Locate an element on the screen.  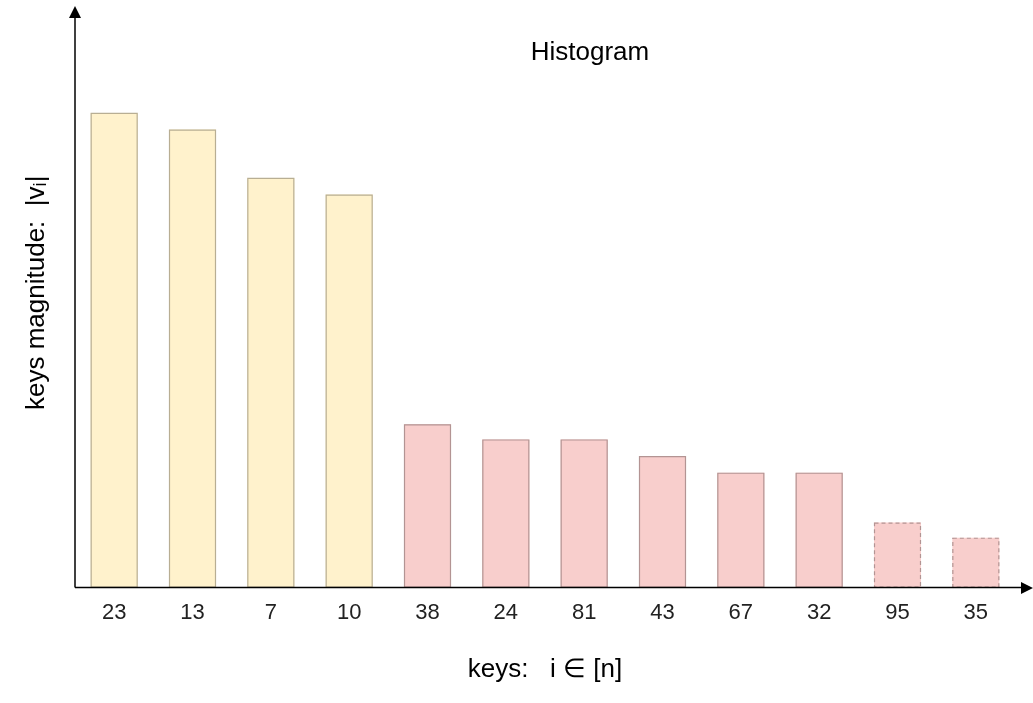
x-tick-label: 67 is located at coordinates (741, 611).